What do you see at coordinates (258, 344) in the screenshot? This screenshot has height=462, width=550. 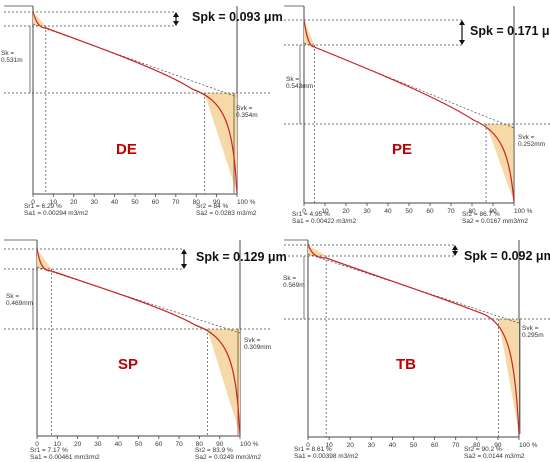 I see `svk-label: Svk = 0.309mm` at bounding box center [258, 344].